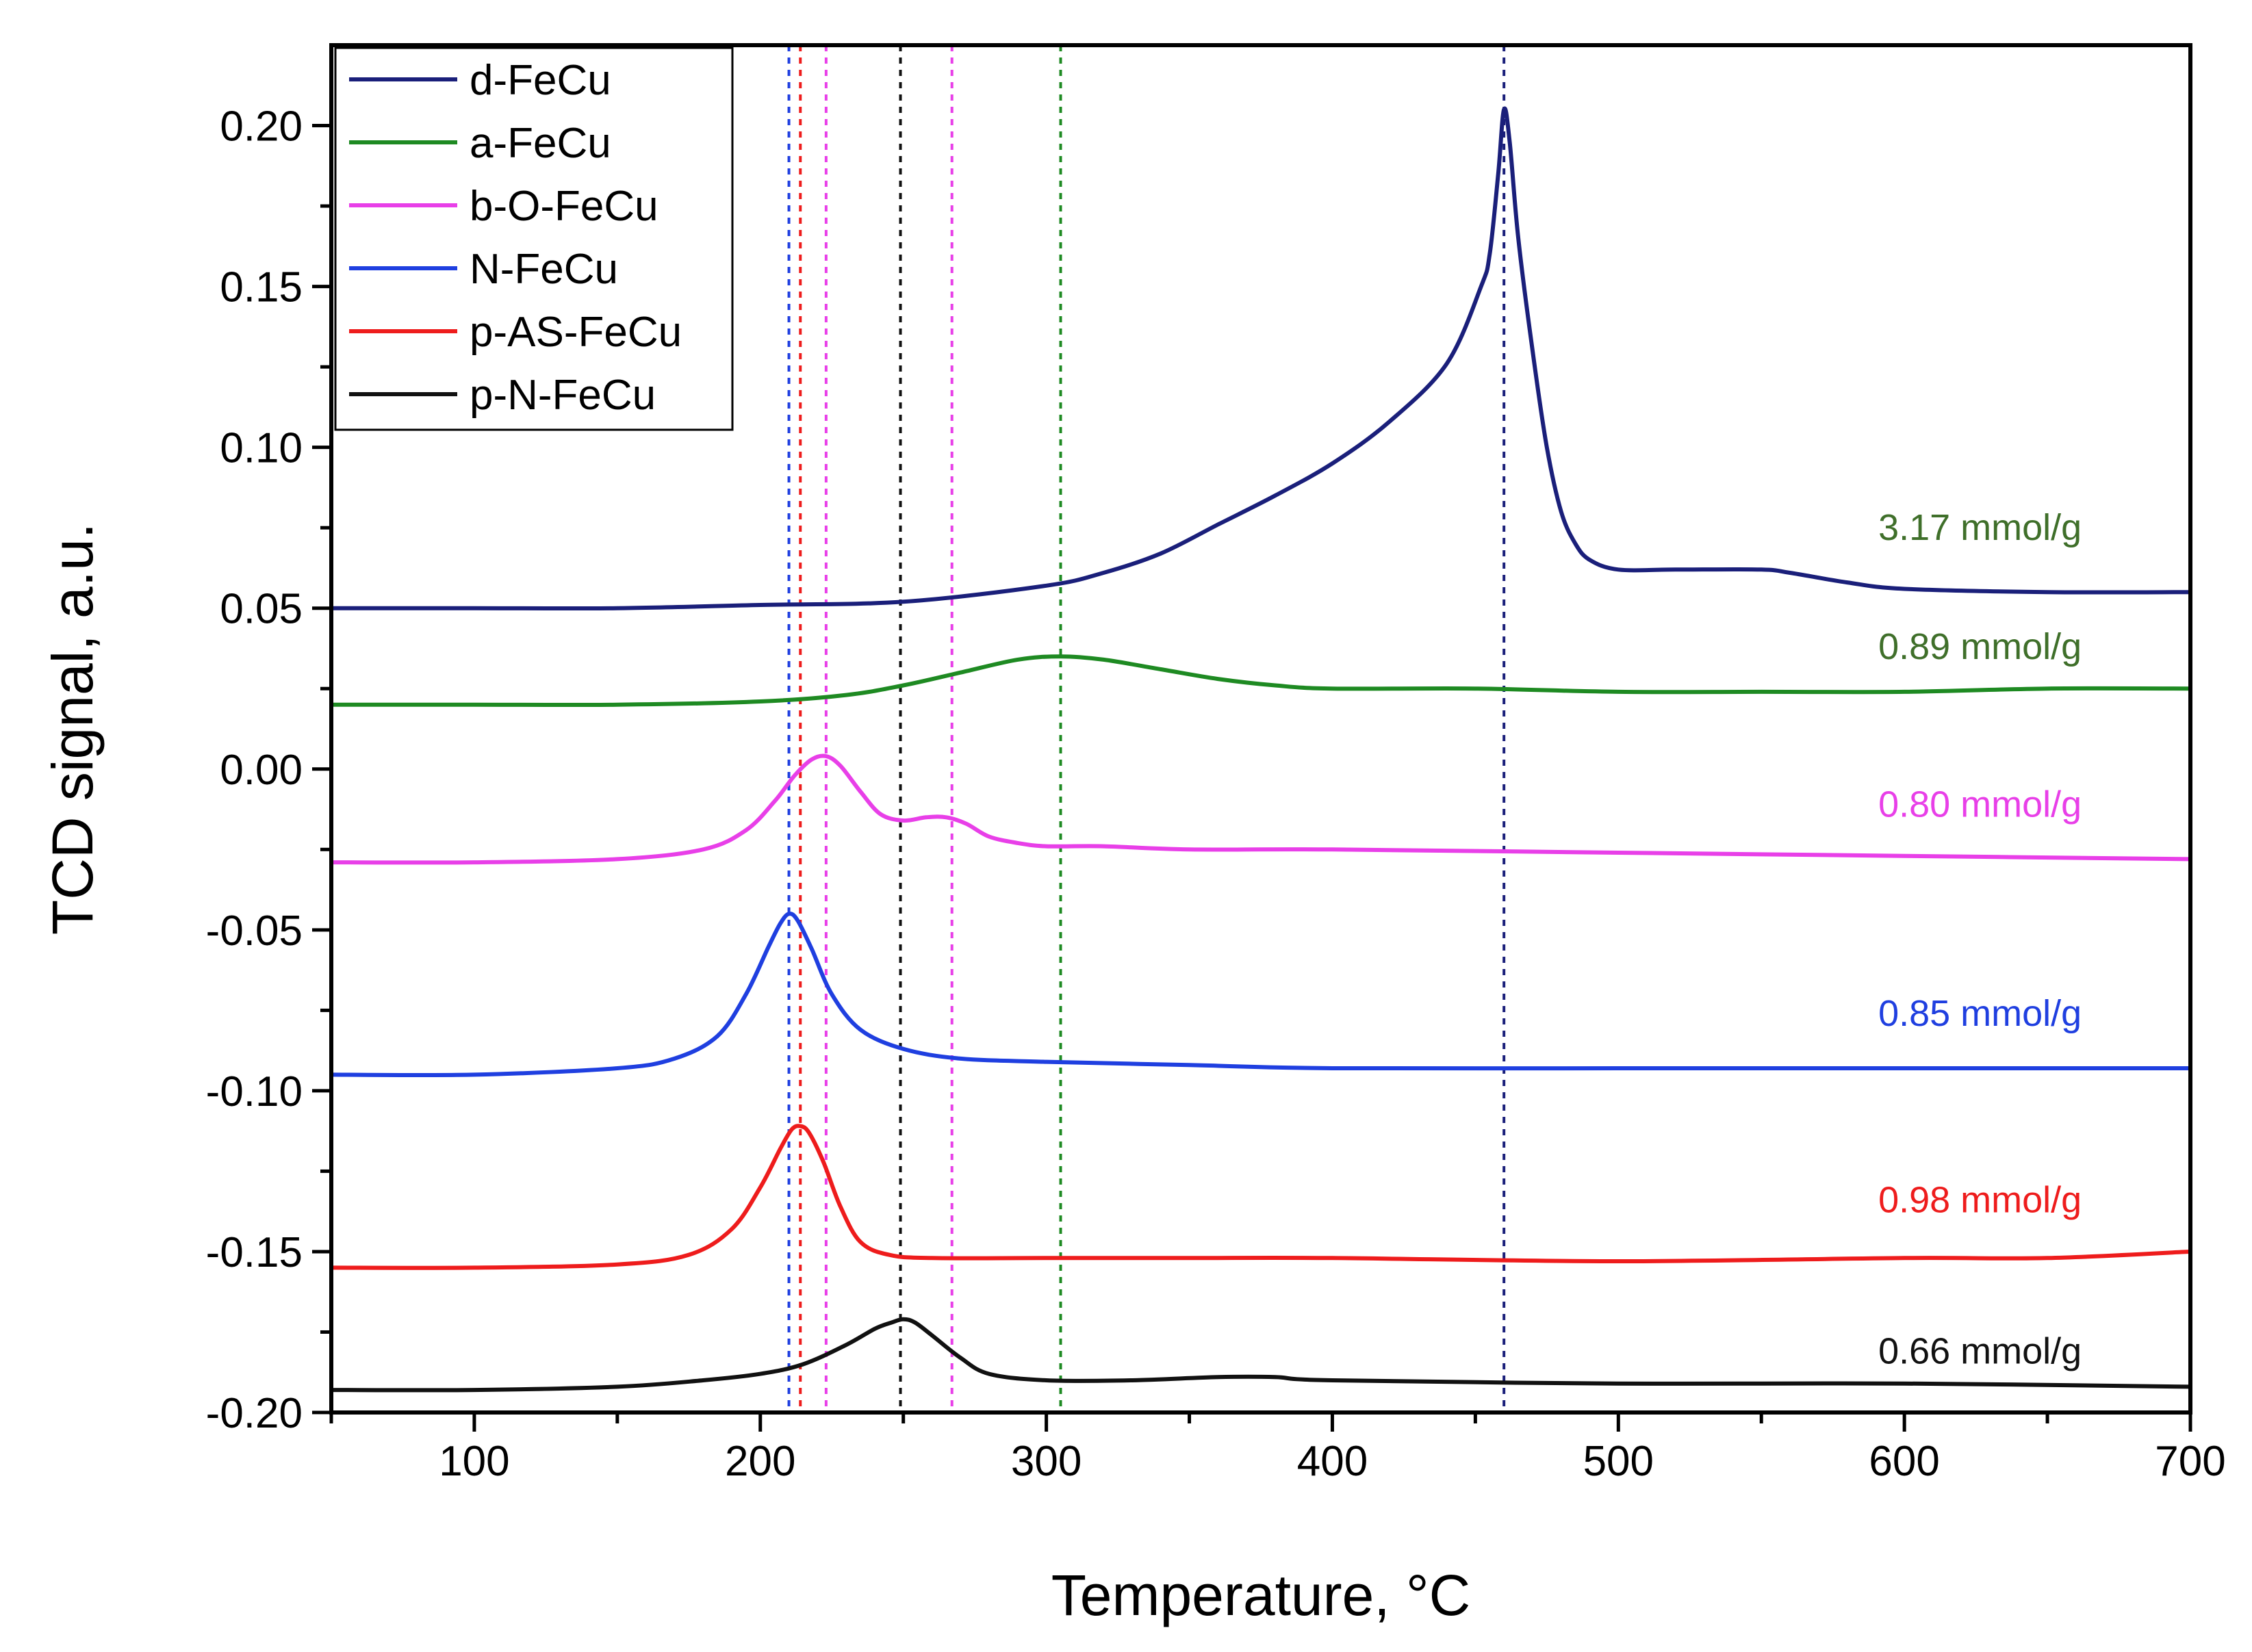 The image size is (2252, 1652). What do you see at coordinates (2190, 1462) in the screenshot?
I see `x-tick-label: 700` at bounding box center [2190, 1462].